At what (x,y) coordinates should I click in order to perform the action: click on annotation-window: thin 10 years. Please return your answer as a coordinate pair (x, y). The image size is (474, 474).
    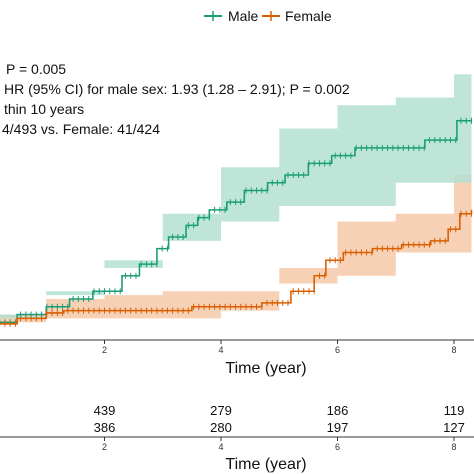
    Looking at the image, I should click on (44, 109).